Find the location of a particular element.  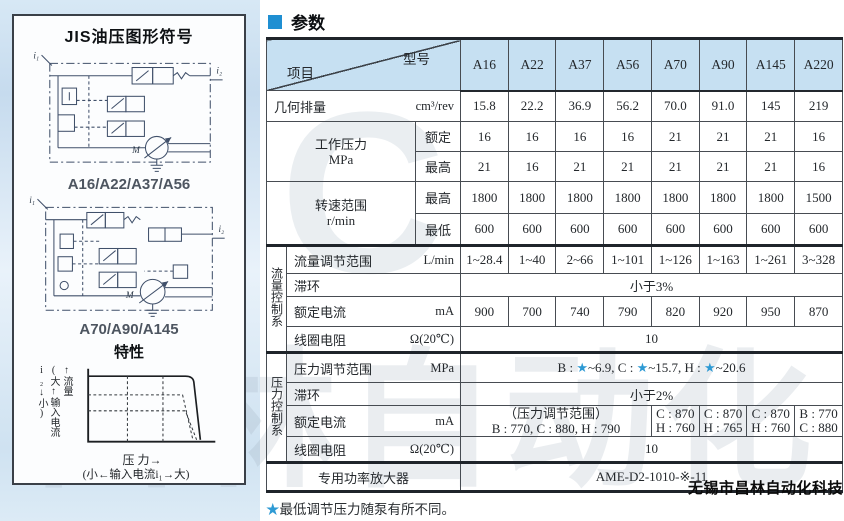

label: 压力控制系 is located at coordinates (276, 405).